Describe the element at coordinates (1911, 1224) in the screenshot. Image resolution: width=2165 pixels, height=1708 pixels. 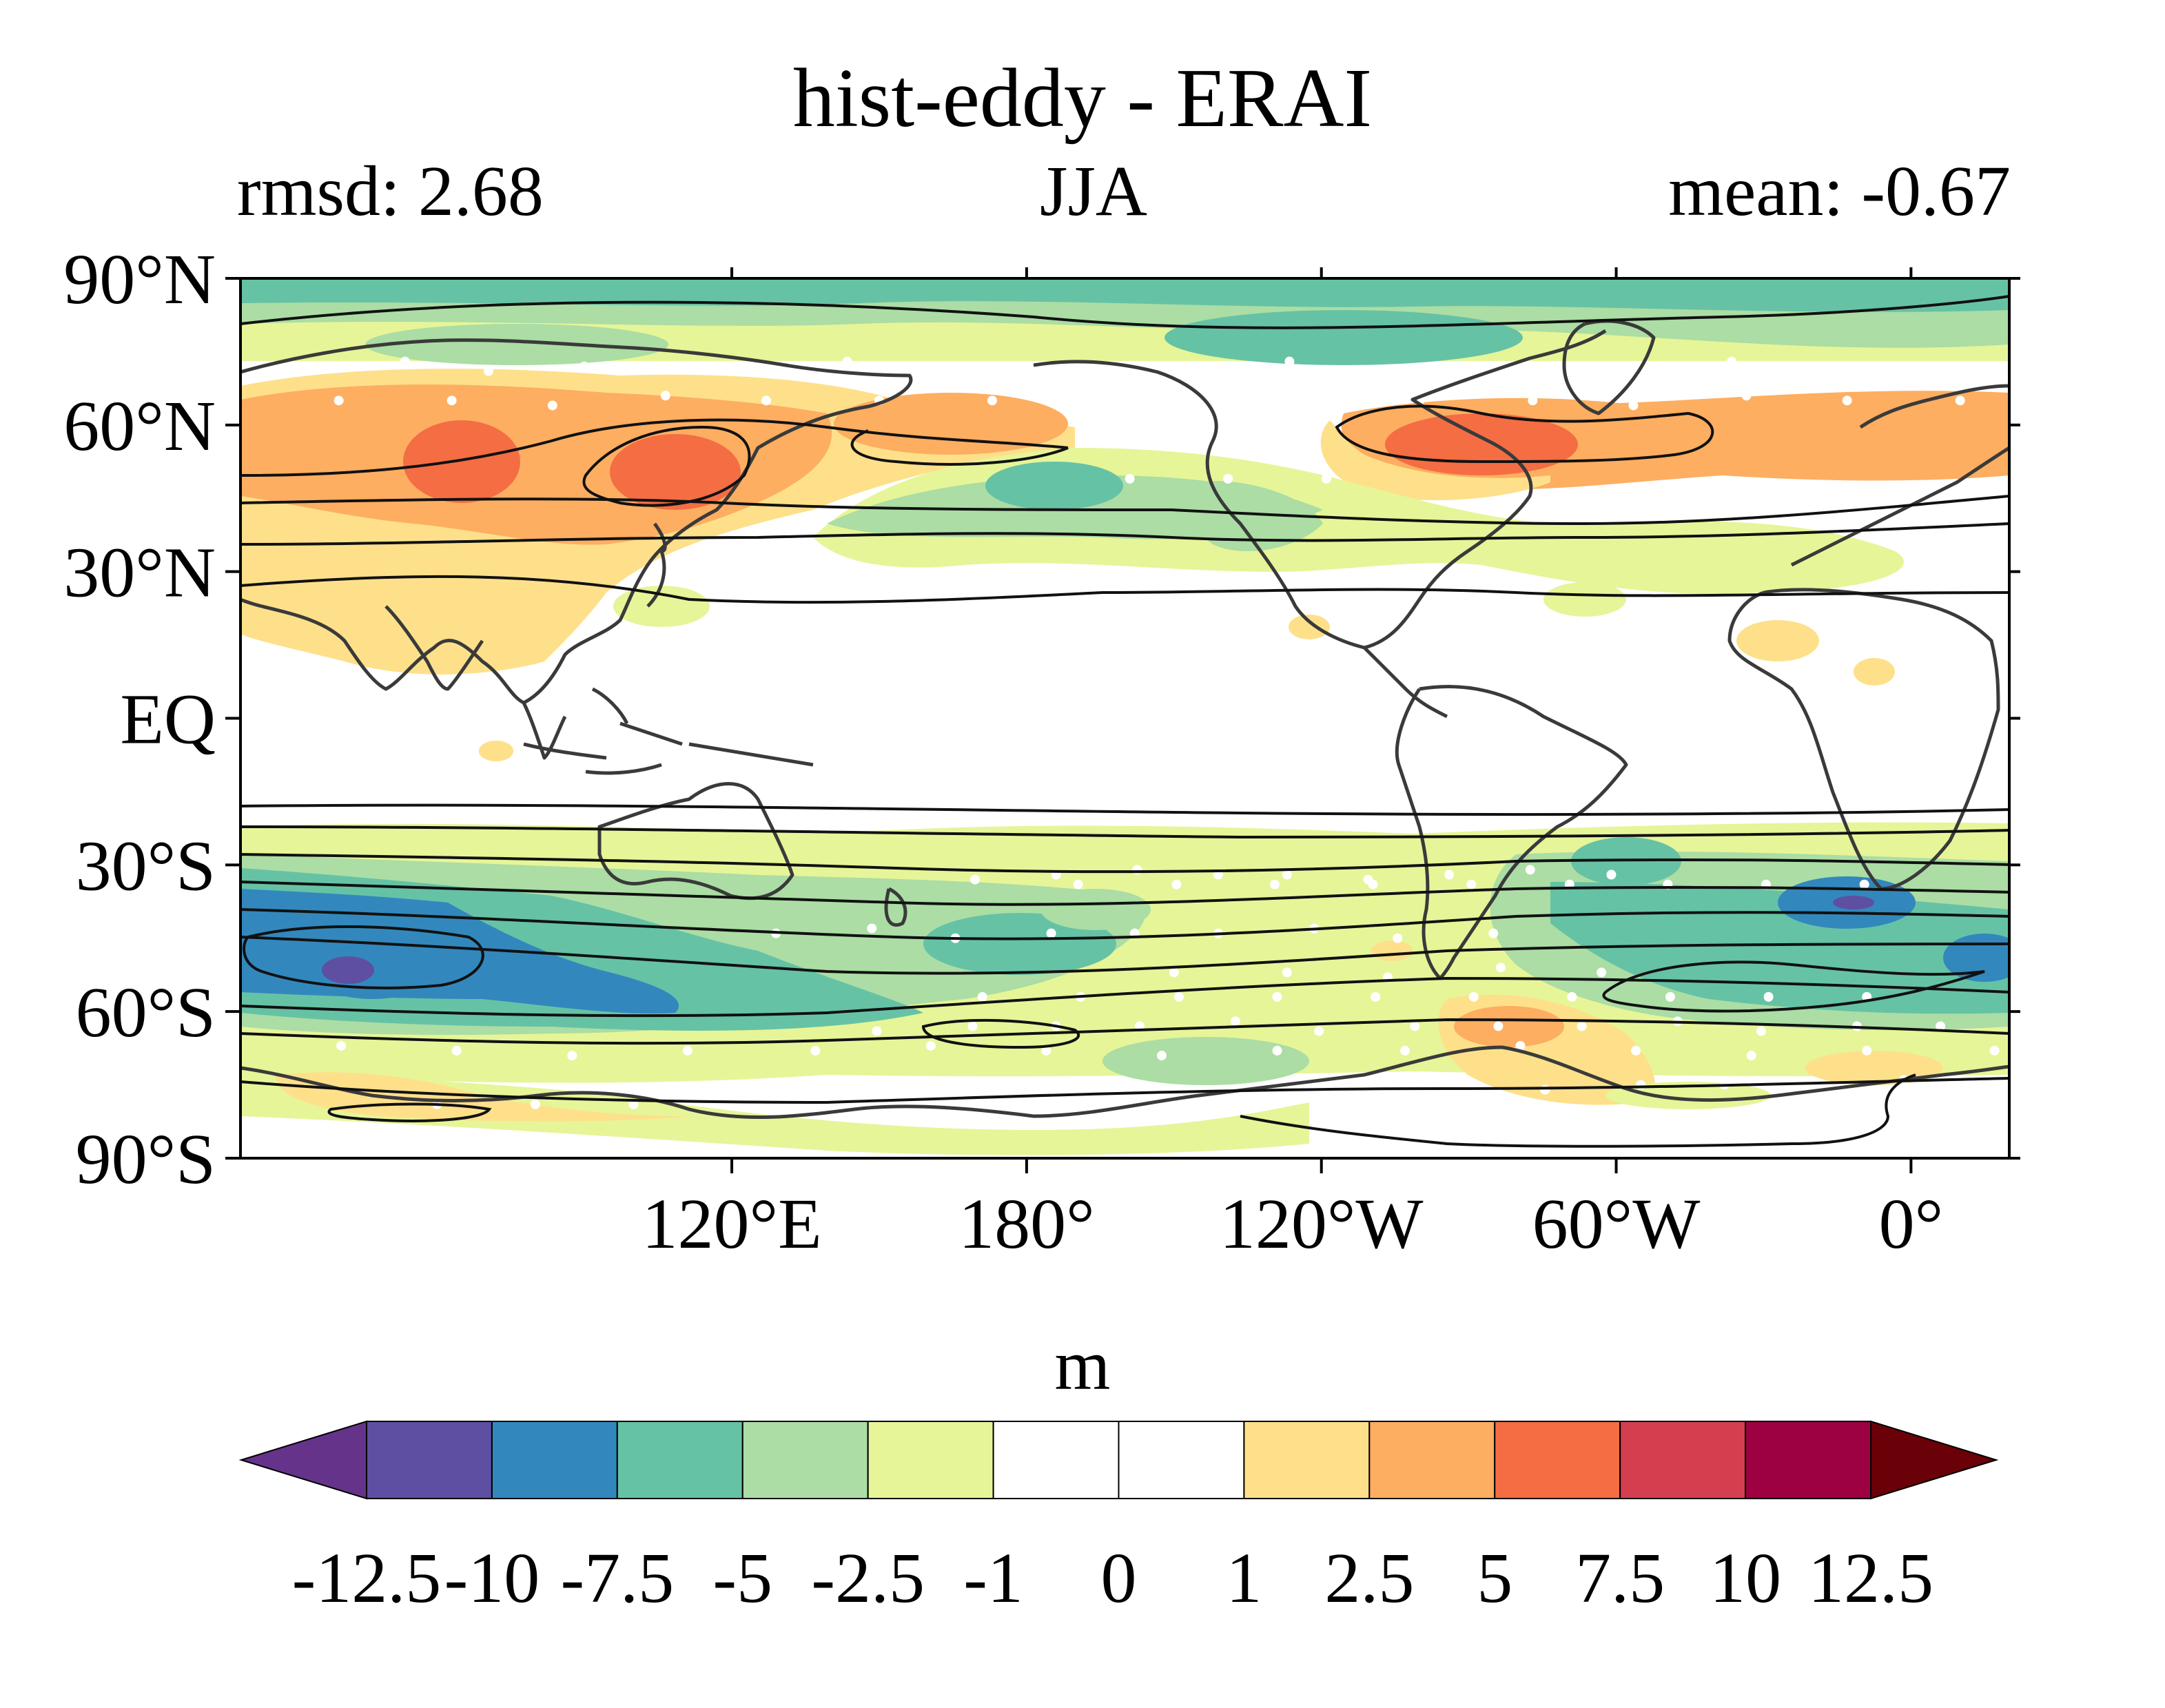
I see `lon-label: 0°` at that location.